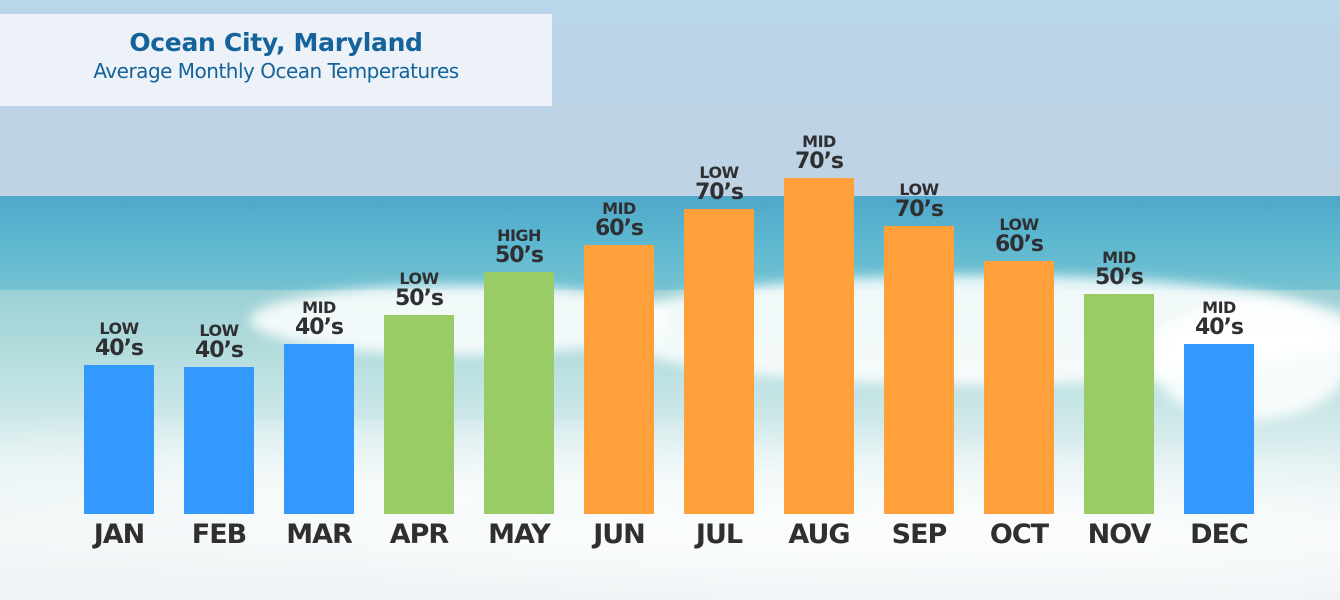 The height and width of the screenshot is (600, 1340). Describe the element at coordinates (819, 346) in the screenshot. I see `bar-aug` at that location.